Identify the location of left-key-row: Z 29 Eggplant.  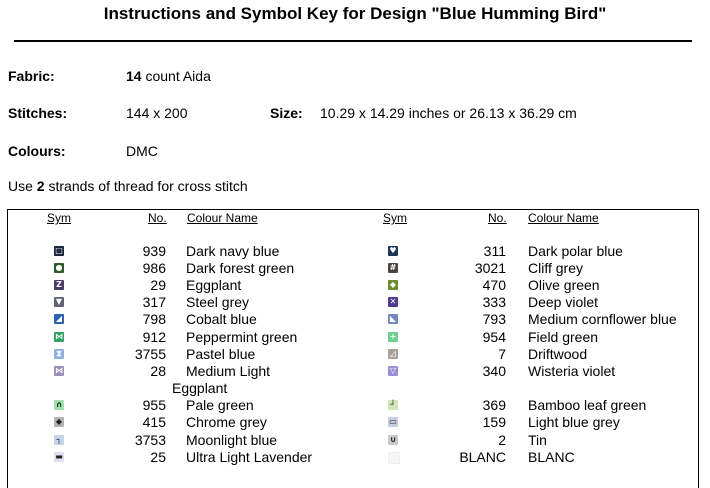
(355, 285).